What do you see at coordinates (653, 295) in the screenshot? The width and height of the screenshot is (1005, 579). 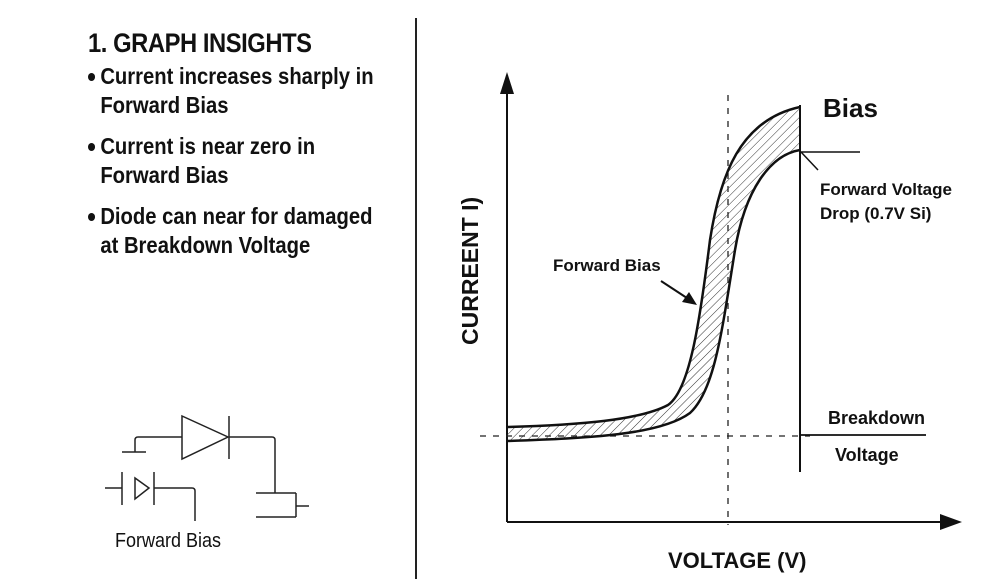 I see `lower-curve` at bounding box center [653, 295].